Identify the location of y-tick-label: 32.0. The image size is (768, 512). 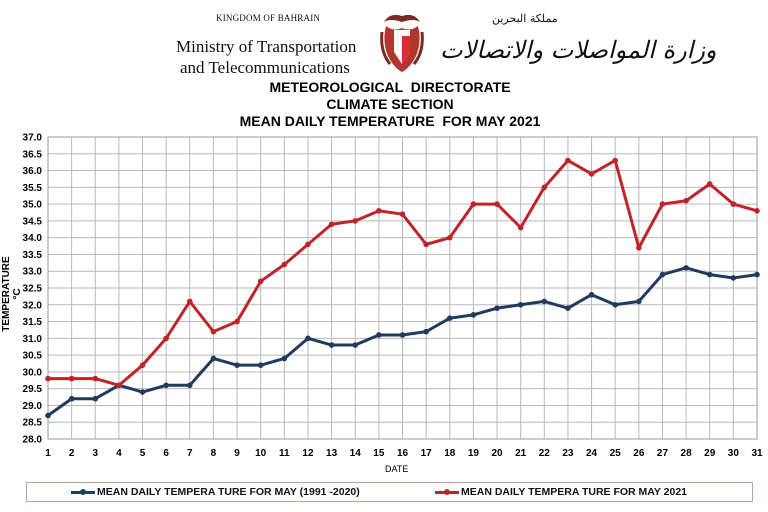
(33, 305).